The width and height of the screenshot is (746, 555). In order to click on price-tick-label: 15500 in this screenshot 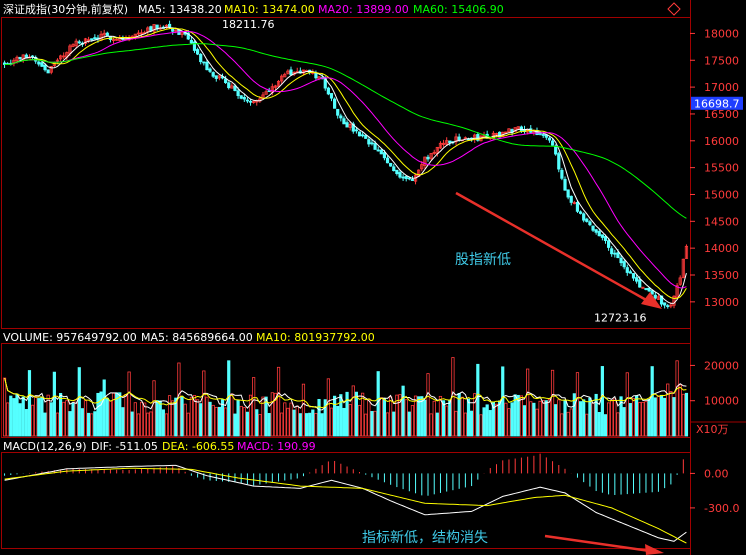, I will do `click(721, 168)`.